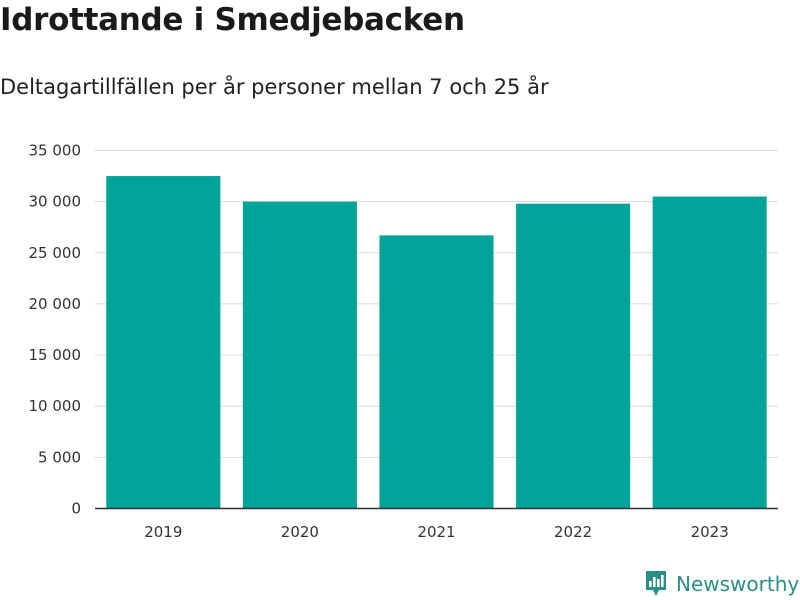 This screenshot has height=600, width=800. Describe the element at coordinates (55, 304) in the screenshot. I see `y-tick-label: 20 000` at that location.